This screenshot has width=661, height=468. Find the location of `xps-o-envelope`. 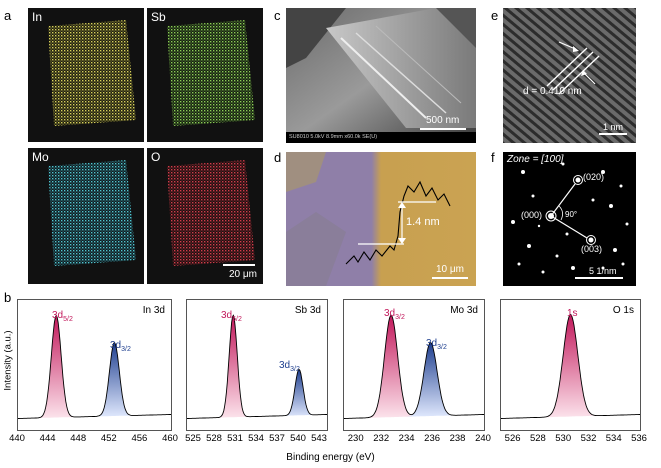

xps-o-envelope is located at coordinates (570, 366).